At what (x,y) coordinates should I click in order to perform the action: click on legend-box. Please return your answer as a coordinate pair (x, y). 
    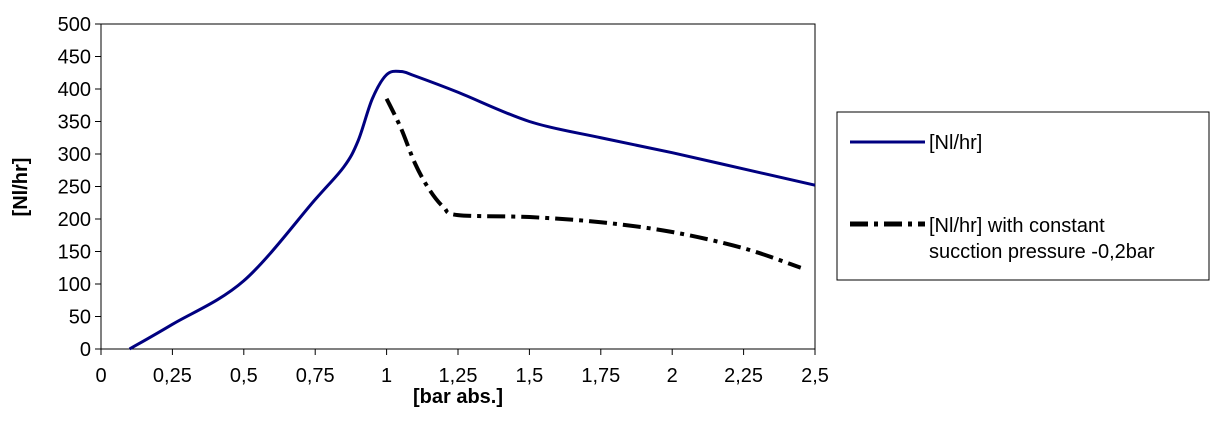
    Looking at the image, I should click on (1023, 196).